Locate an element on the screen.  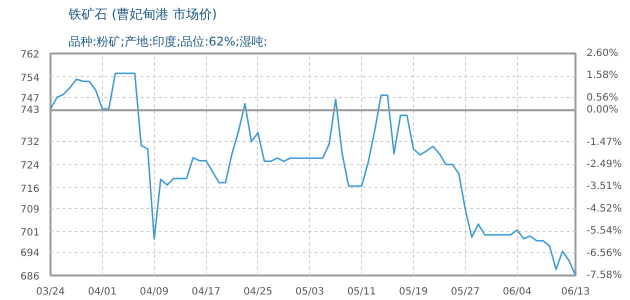
y-tick-label: 732 is located at coordinates (30, 142).